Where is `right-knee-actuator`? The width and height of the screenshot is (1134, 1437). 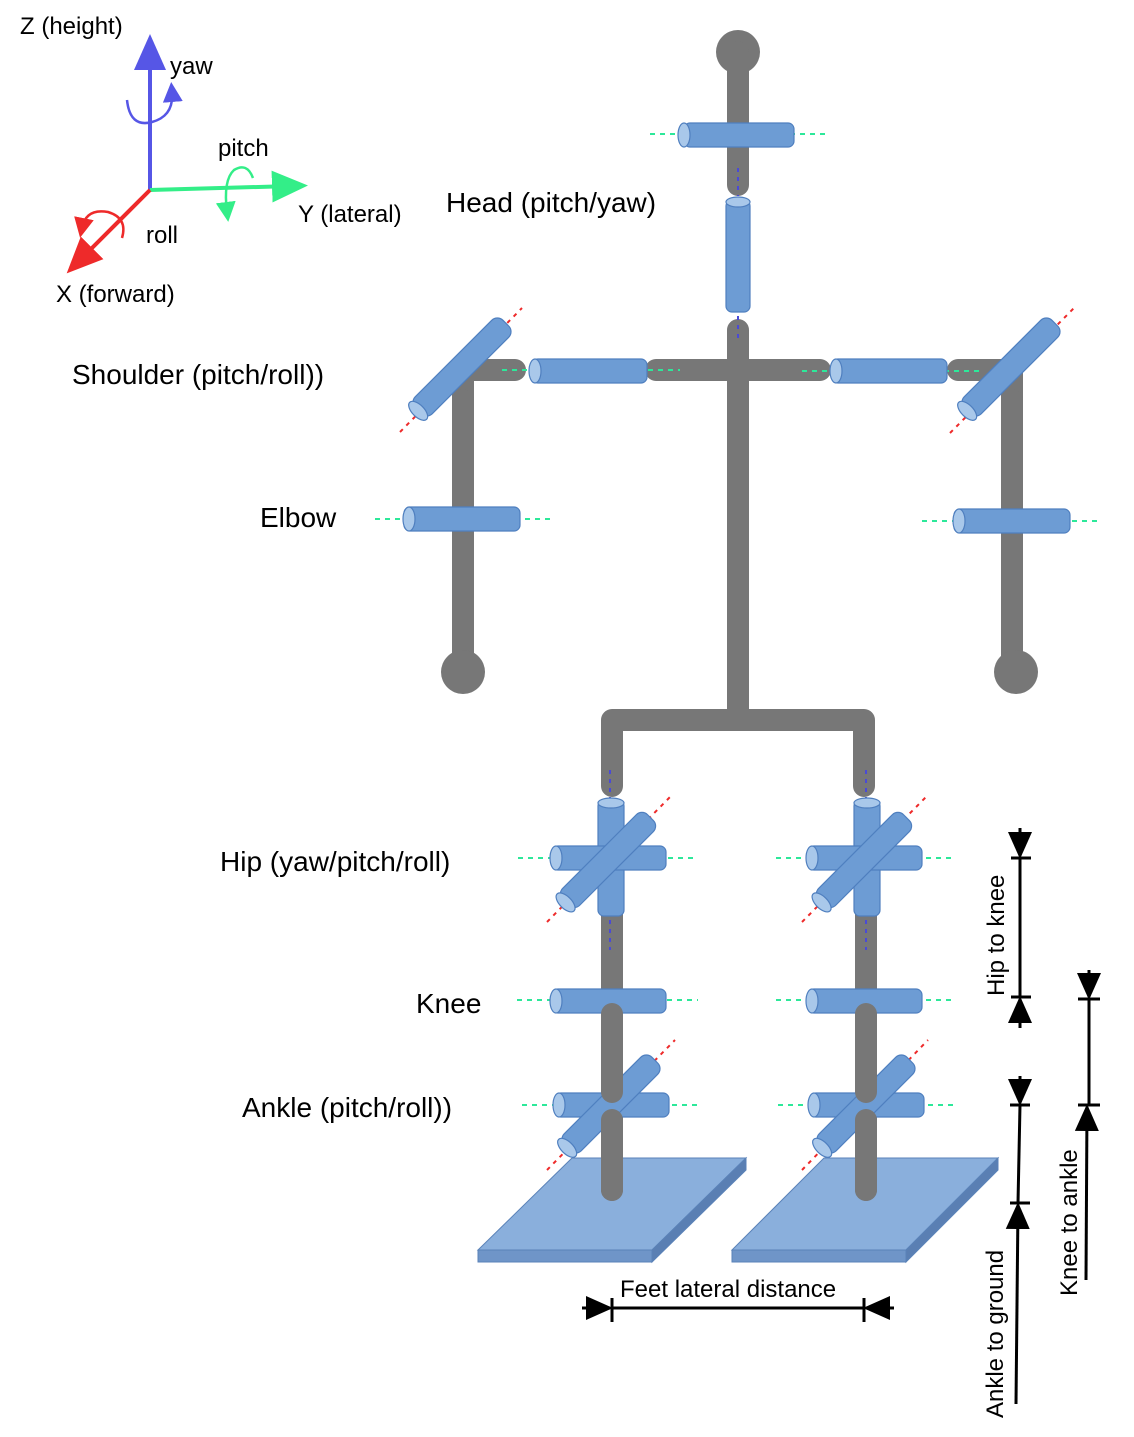 right-knee-actuator is located at coordinates (864, 1001).